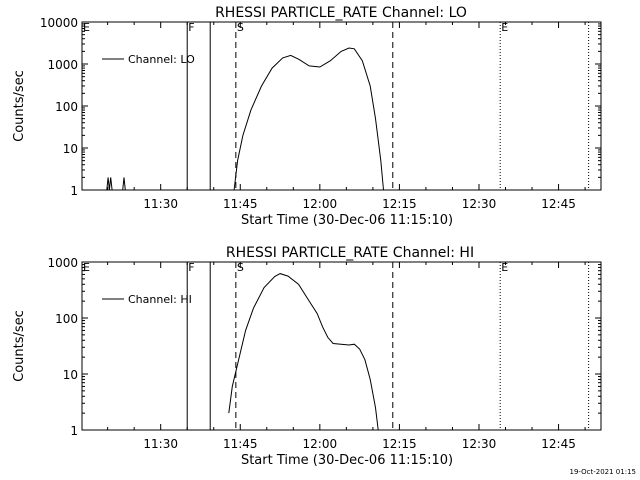 The image size is (640, 480). Describe the element at coordinates (161, 59) in the screenshot. I see `panel-lo-legend-label: Channel: LO` at that location.